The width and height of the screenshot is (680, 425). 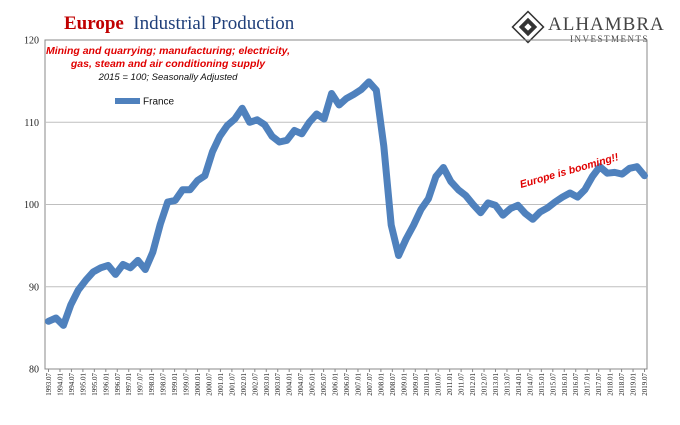 I want to click on x-tick-label: 2000.07, so click(x=209, y=384).